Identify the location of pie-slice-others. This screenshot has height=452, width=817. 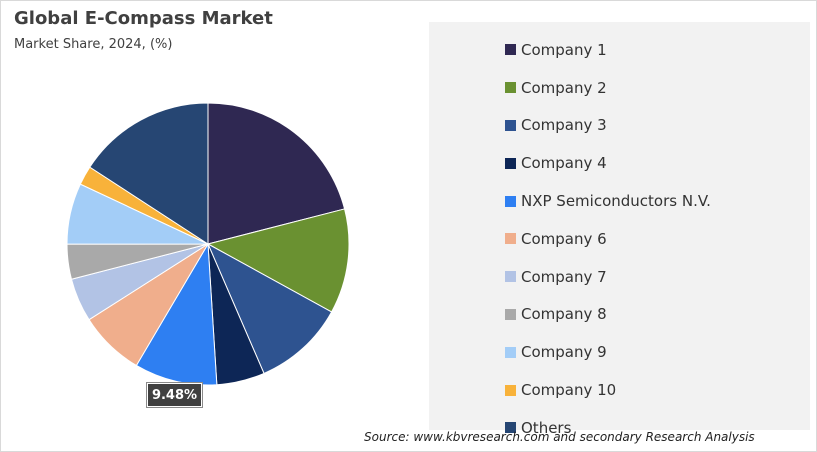
(149, 173).